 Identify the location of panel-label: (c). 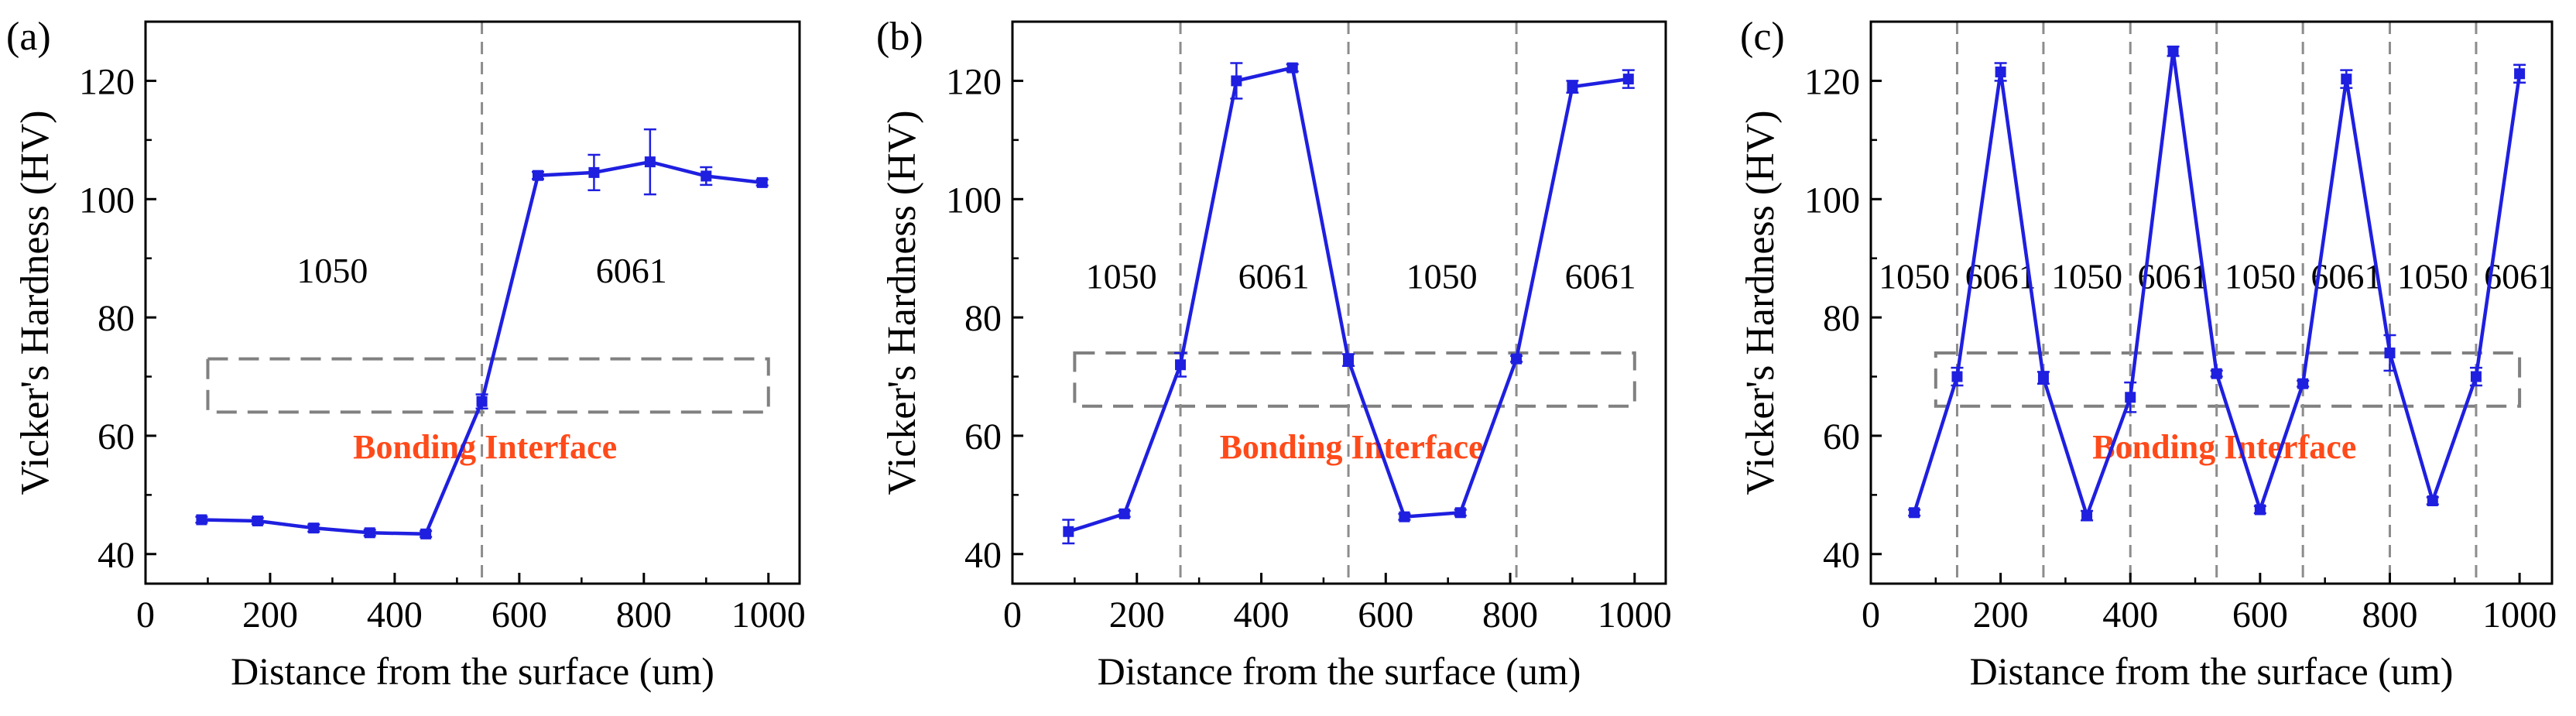
(1763, 37).